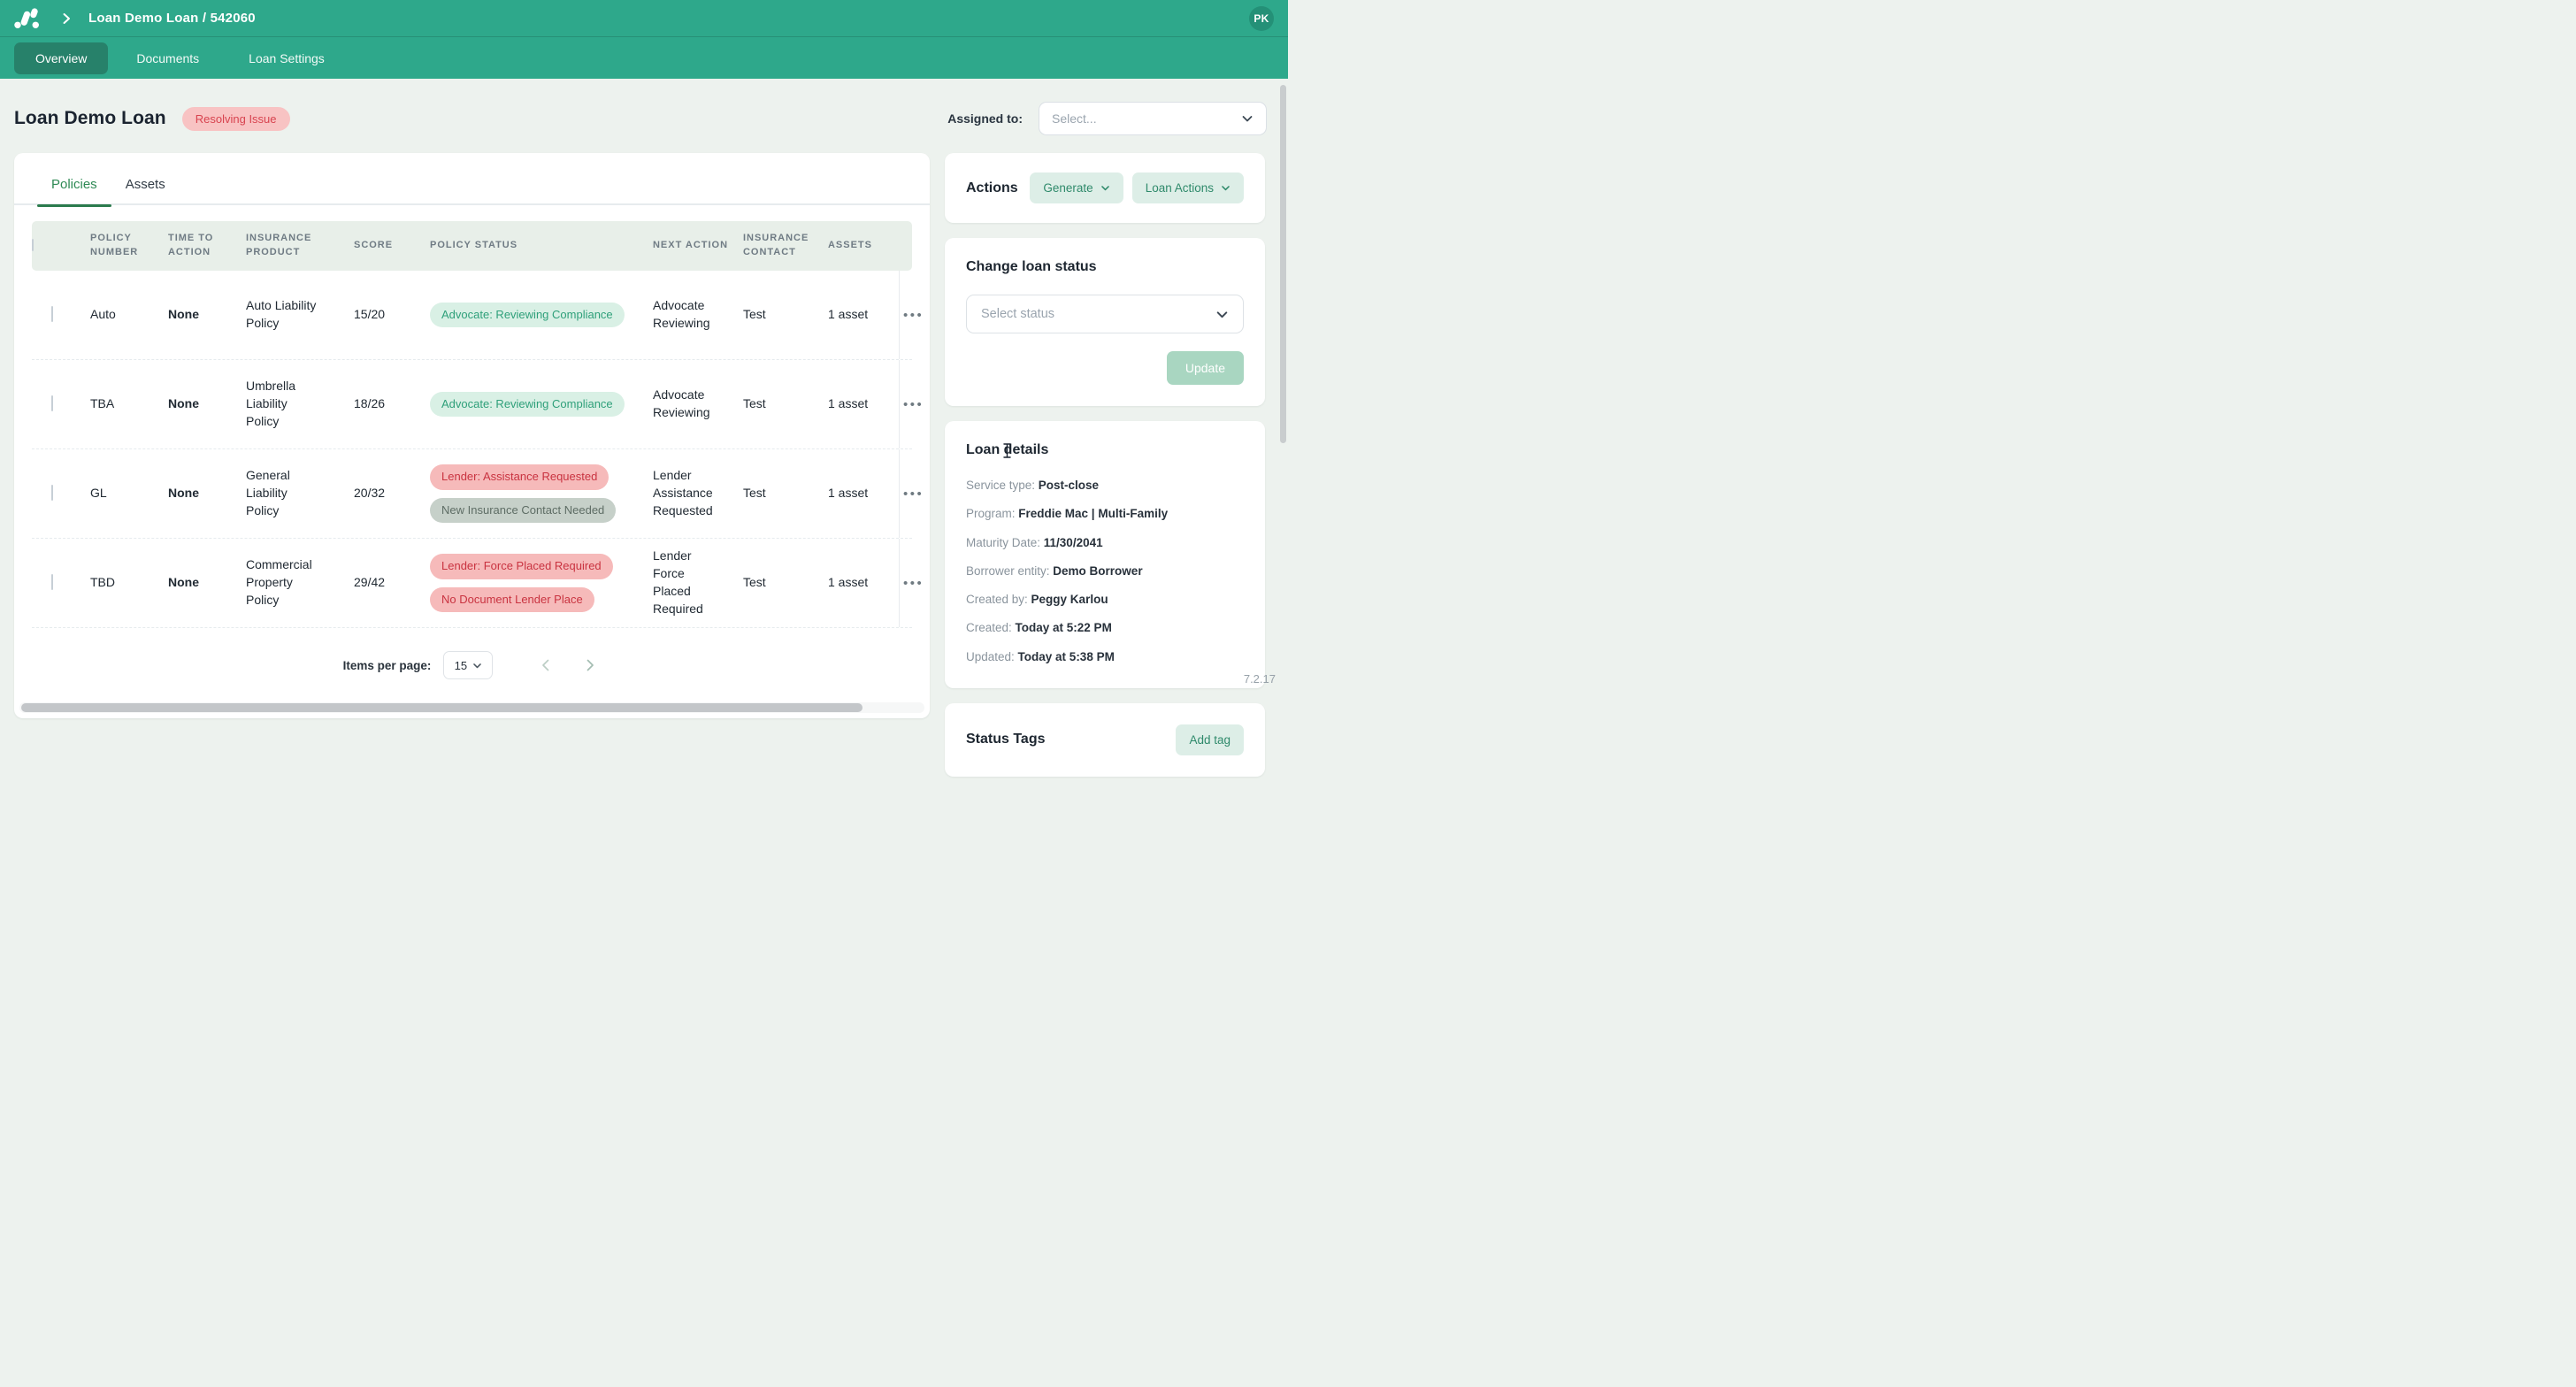  What do you see at coordinates (1187, 187) in the screenshot?
I see `loan-actions-button: Loan Actions` at bounding box center [1187, 187].